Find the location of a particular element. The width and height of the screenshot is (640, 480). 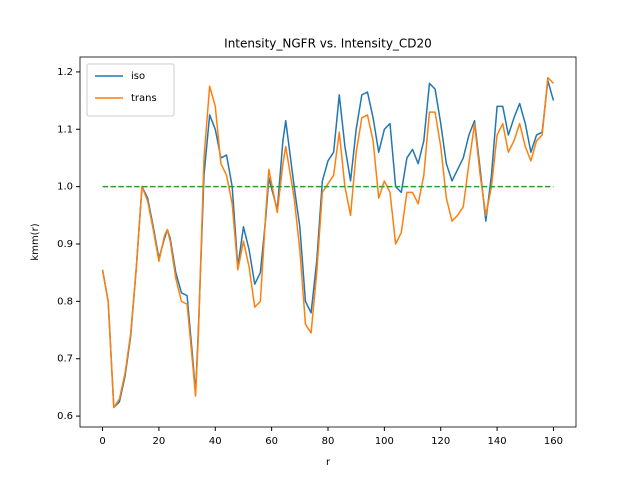

y-axis-label: kmm(r) is located at coordinates (35, 241).